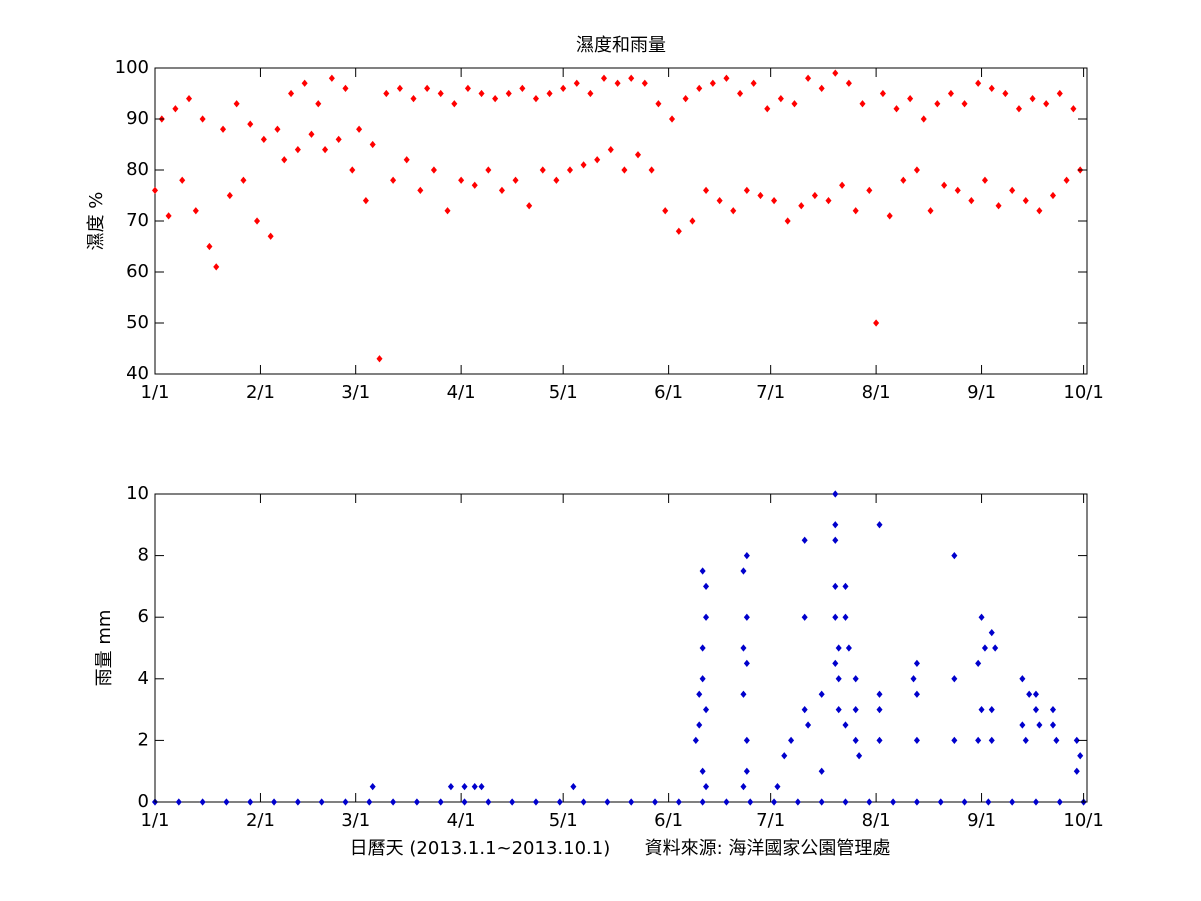 The width and height of the screenshot is (1201, 901). I want to click on y-tick-label: 8, so click(143, 555).